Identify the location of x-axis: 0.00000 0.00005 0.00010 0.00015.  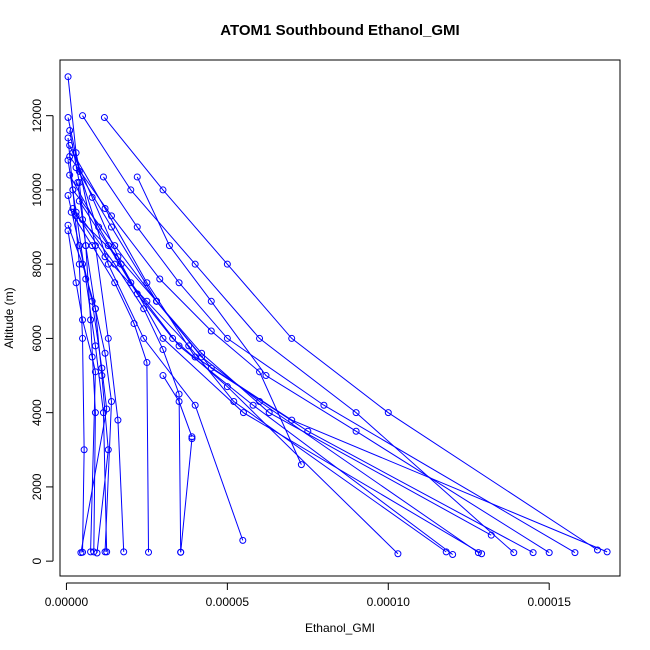
(308, 595).